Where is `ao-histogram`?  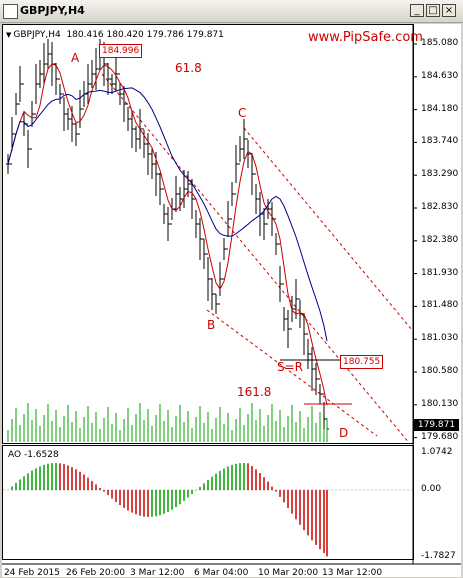
ao-histogram is located at coordinates (208, 510).